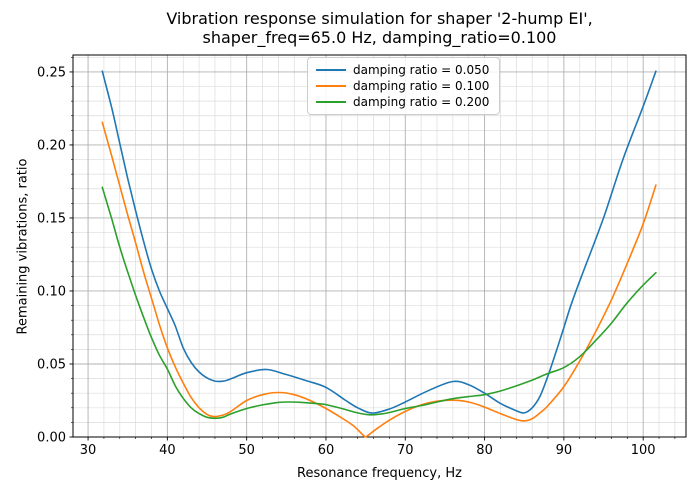  Describe the element at coordinates (51, 72) in the screenshot. I see `y-tick-label: 0.25` at that location.